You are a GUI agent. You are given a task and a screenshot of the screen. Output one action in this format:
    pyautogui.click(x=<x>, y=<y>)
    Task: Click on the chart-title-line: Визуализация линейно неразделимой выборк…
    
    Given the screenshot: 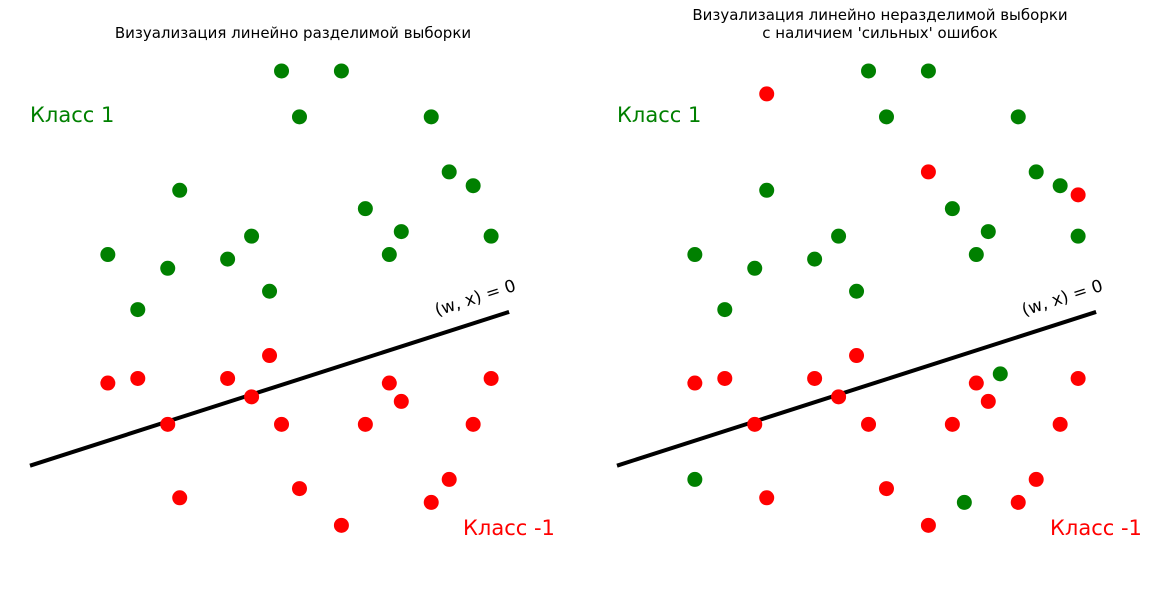 What is the action you would take?
    pyautogui.click(x=879, y=15)
    